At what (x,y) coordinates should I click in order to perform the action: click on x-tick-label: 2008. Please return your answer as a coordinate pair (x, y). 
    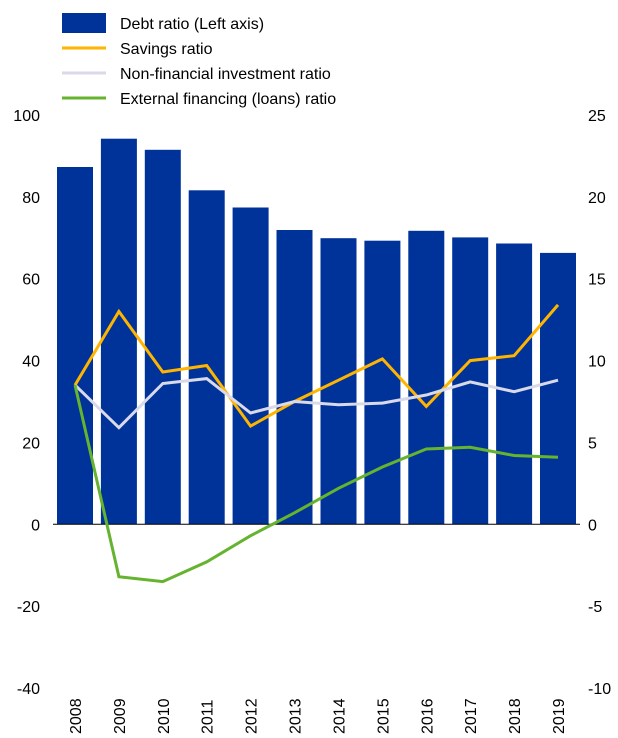
    Looking at the image, I should click on (76, 716).